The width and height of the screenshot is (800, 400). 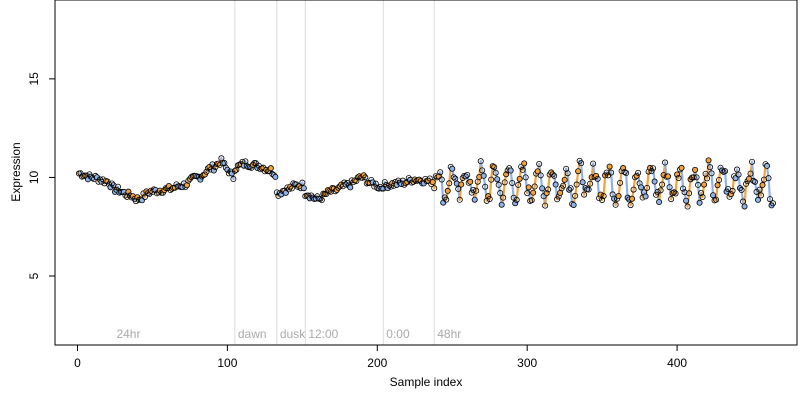 What do you see at coordinates (34, 275) in the screenshot?
I see `y-tick-label: 5` at bounding box center [34, 275].